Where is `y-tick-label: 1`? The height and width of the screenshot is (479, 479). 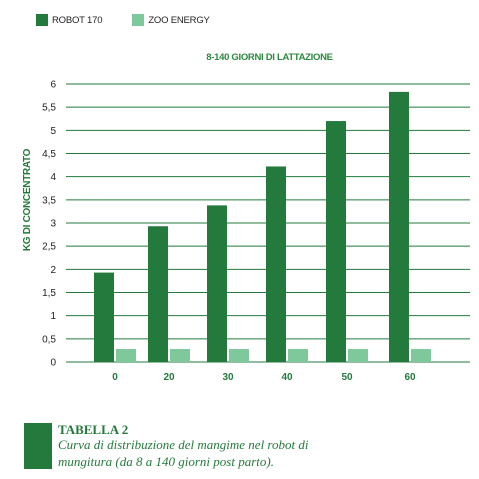
y-tick-label: 1 is located at coordinates (53, 316).